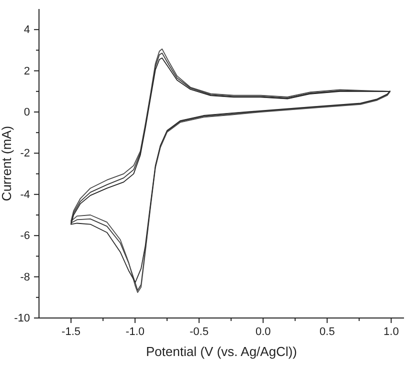 This screenshot has height=365, width=417. Describe the element at coordinates (27, 112) in the screenshot. I see `y-tick-label: 0` at that location.